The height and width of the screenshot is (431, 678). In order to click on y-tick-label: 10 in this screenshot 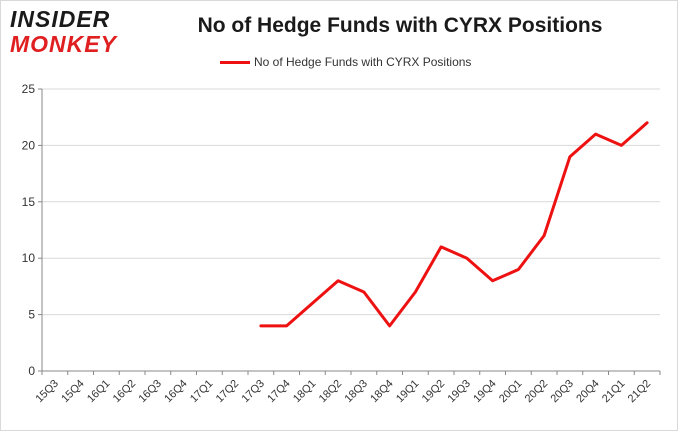, I will do `click(29, 258)`.